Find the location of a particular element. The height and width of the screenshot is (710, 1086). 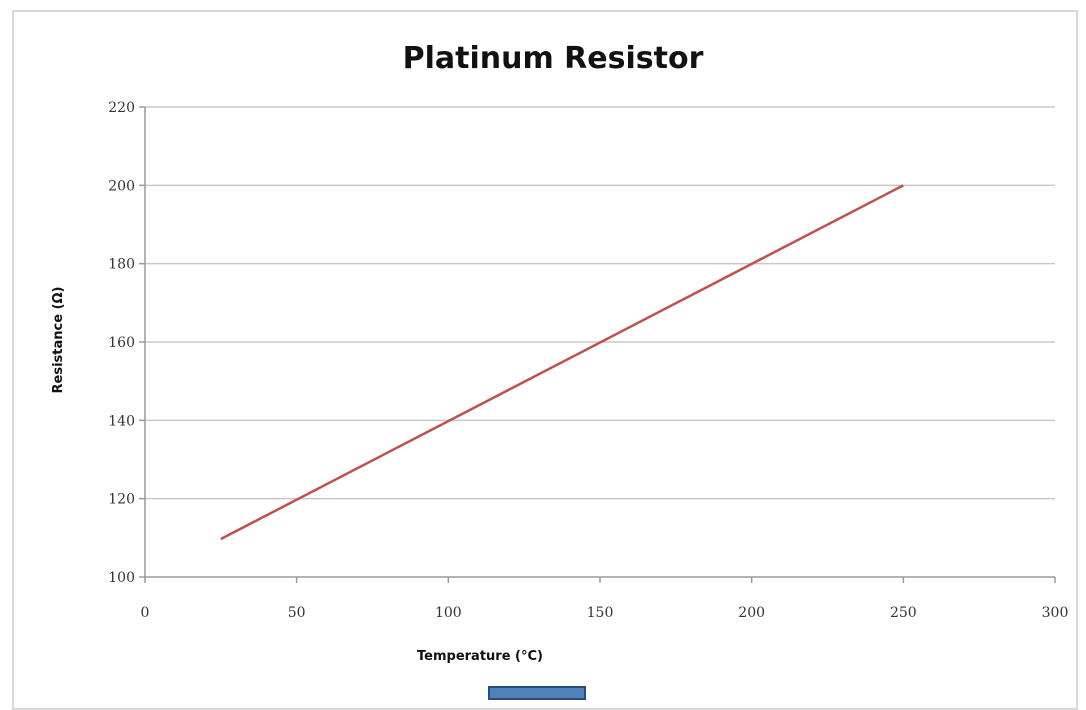

y-axis-title: Resistance (Ω) is located at coordinates (58, 340).